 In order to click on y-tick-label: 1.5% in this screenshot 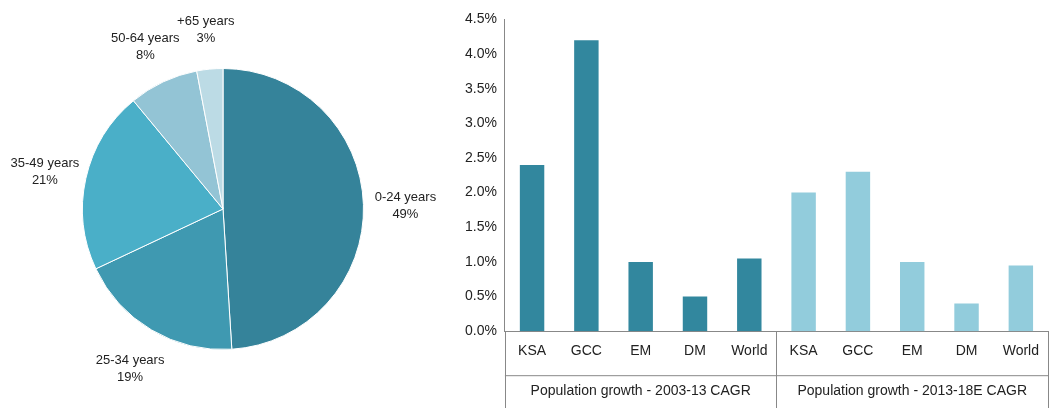, I will do `click(480, 226)`.